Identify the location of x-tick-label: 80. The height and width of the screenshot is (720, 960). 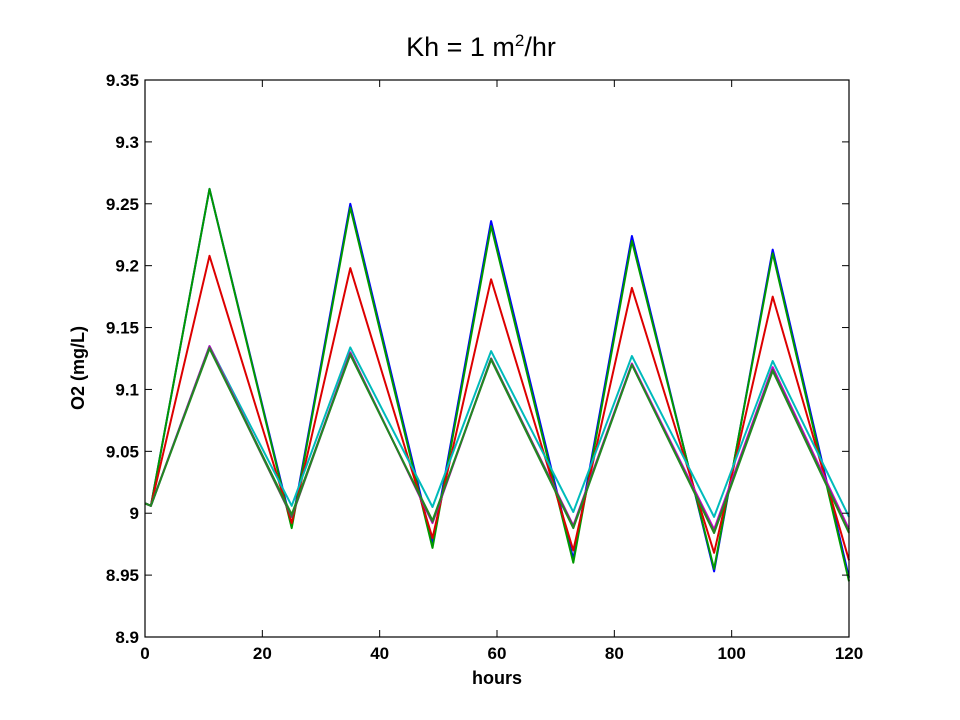
(614, 653).